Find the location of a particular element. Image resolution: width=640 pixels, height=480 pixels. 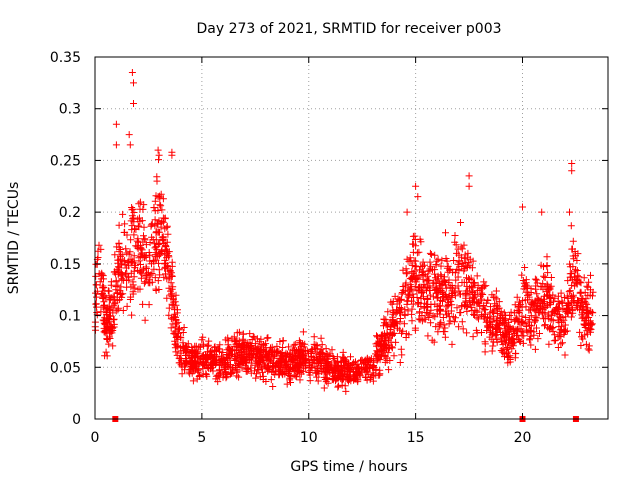

x-axis-title: GPS time / hours is located at coordinates (348, 467).